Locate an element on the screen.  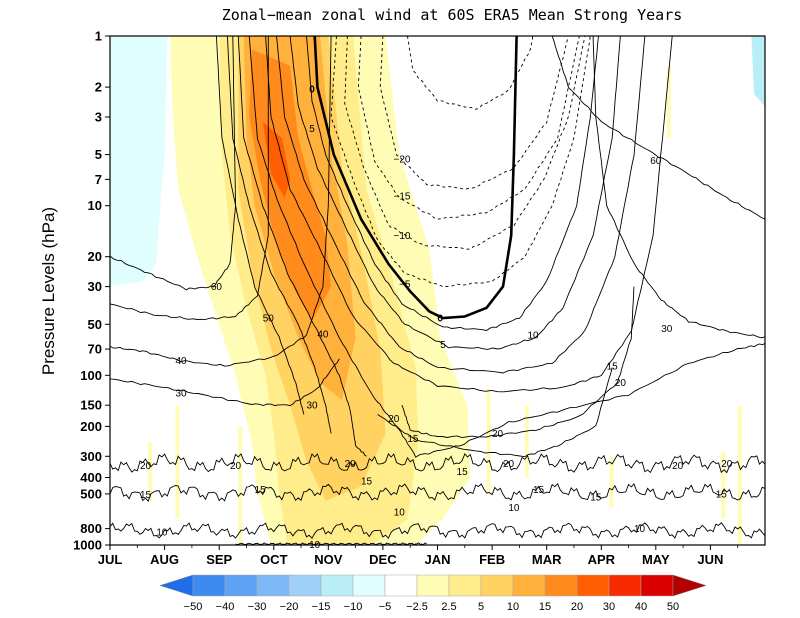
colorbar-tick-label: −40 is located at coordinates (225, 607).